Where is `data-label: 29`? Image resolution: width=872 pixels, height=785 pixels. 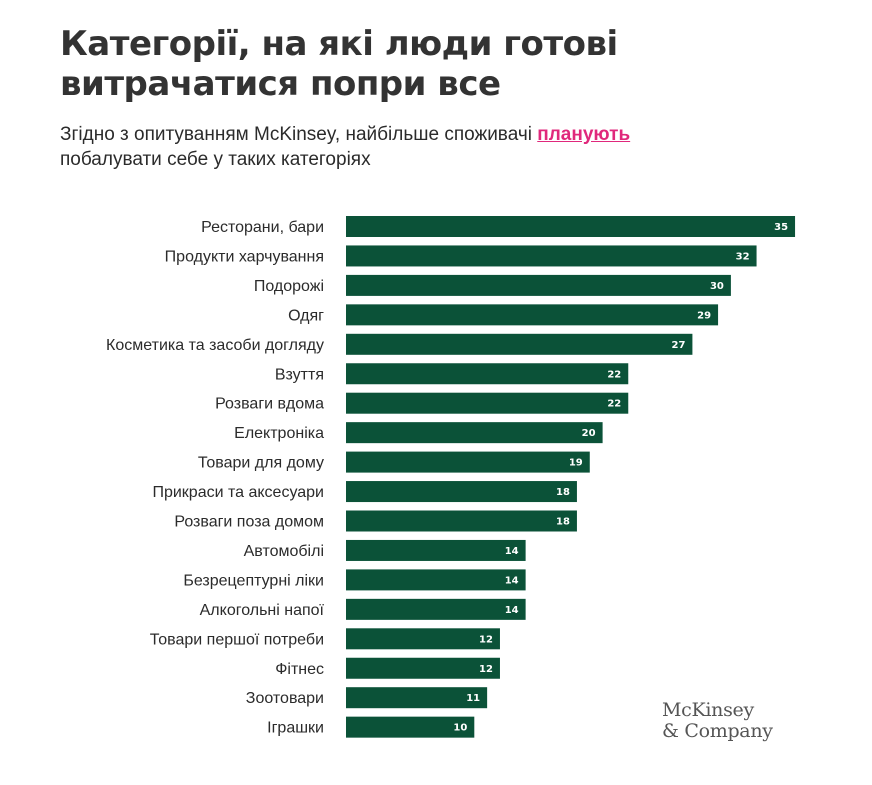 data-label: 29 is located at coordinates (704, 315).